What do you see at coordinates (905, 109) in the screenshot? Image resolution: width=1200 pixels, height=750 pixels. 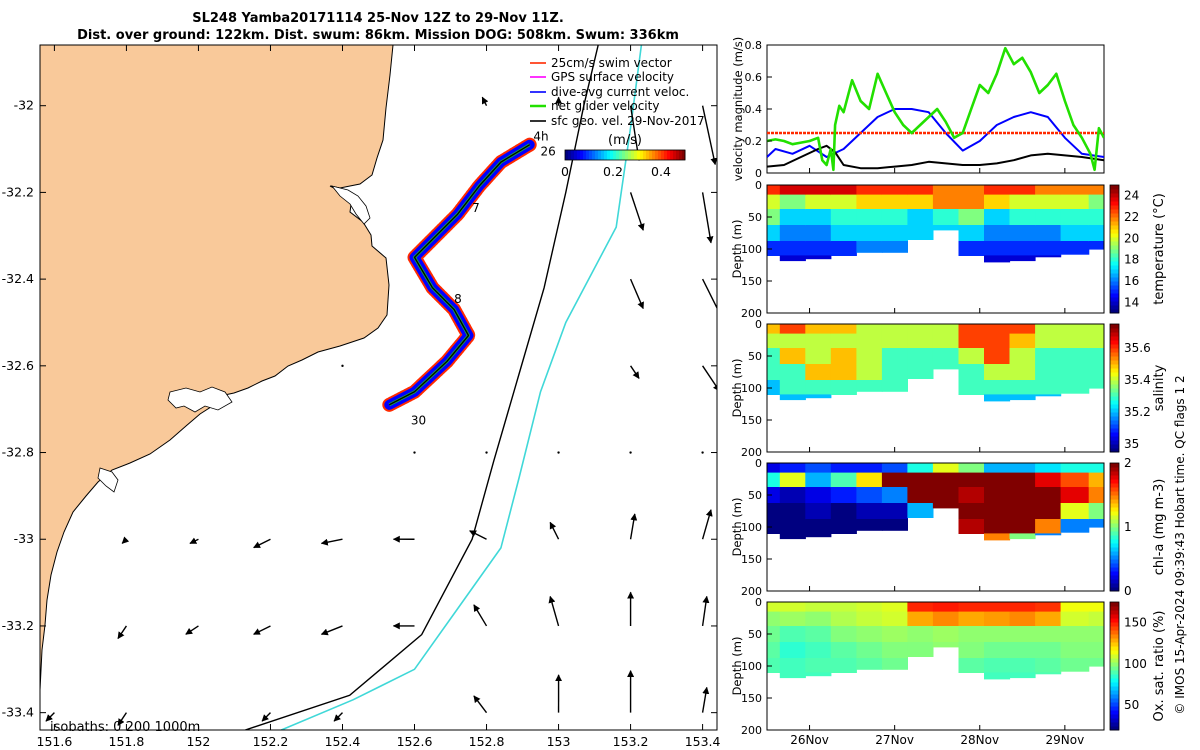 I see `velocity-axes: 0 0.2 0.4 0.6 0.8` at bounding box center [905, 109].